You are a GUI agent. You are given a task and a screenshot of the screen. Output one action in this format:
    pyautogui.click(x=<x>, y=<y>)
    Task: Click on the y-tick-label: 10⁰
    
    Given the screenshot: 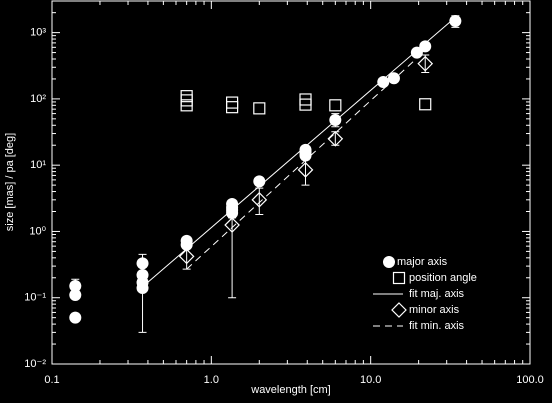 What is the action you would take?
    pyautogui.click(x=37, y=231)
    